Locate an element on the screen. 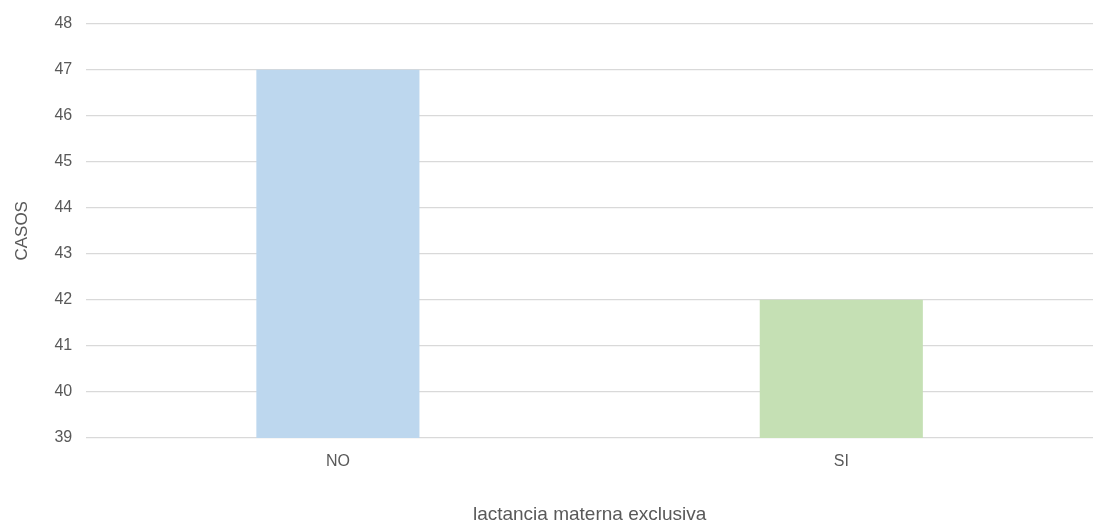  y-tick-label: 43 is located at coordinates (63, 253).